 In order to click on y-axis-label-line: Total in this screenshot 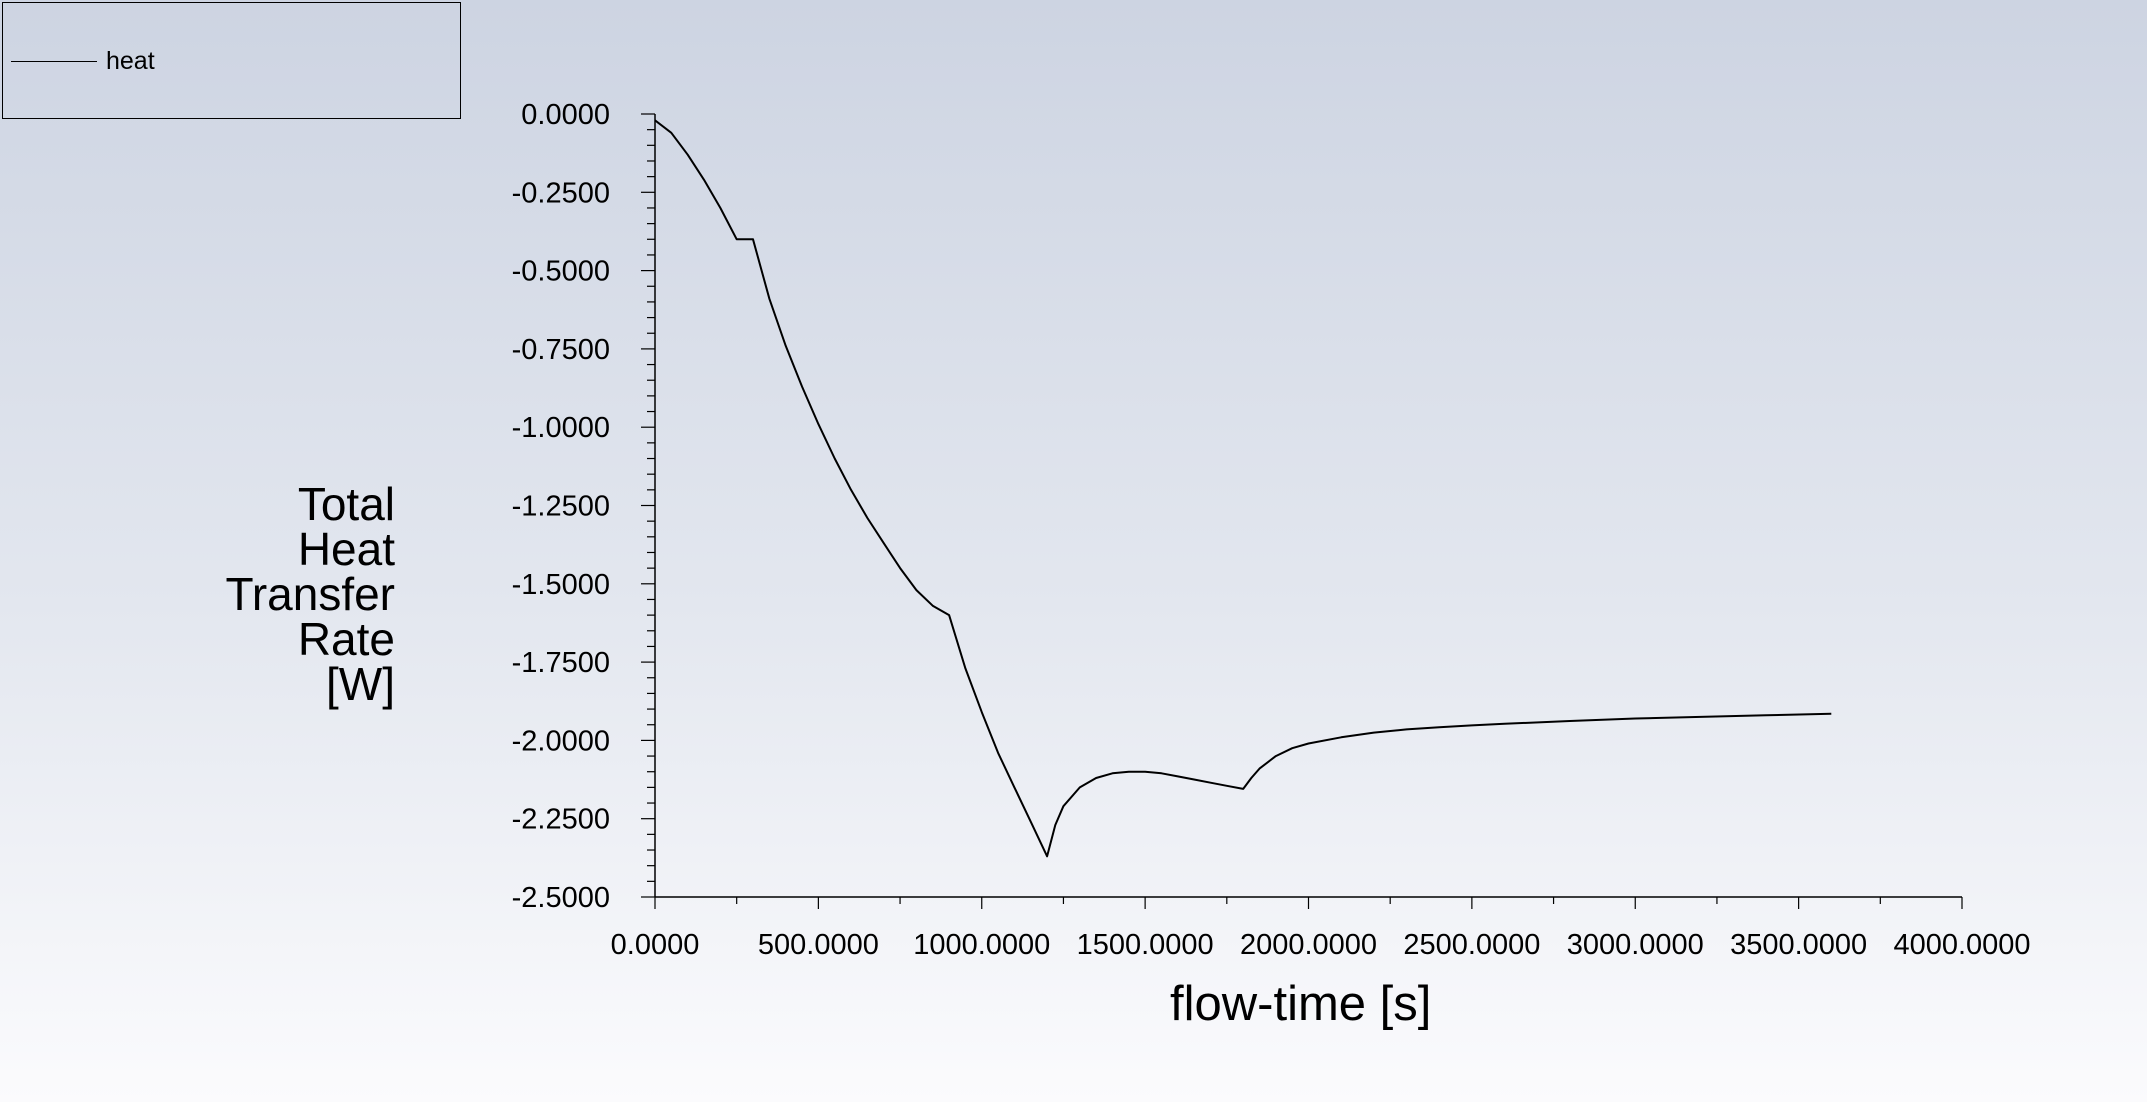, I will do `click(346, 504)`.